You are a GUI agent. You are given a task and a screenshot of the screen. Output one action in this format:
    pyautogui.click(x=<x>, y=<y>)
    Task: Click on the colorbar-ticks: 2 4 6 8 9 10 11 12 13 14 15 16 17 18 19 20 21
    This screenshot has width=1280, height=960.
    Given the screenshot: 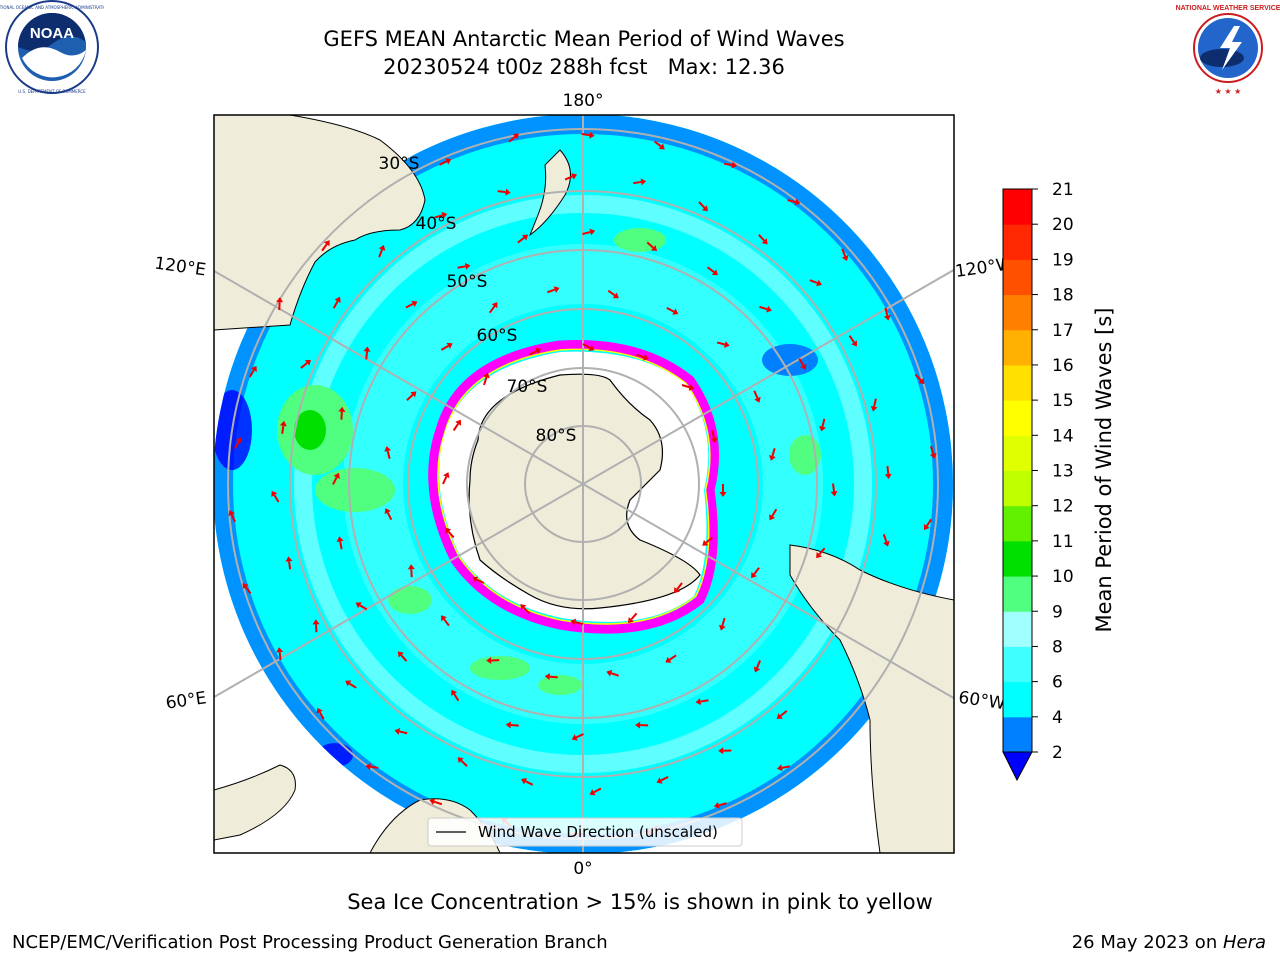 What is the action you would take?
    pyautogui.click(x=1053, y=471)
    